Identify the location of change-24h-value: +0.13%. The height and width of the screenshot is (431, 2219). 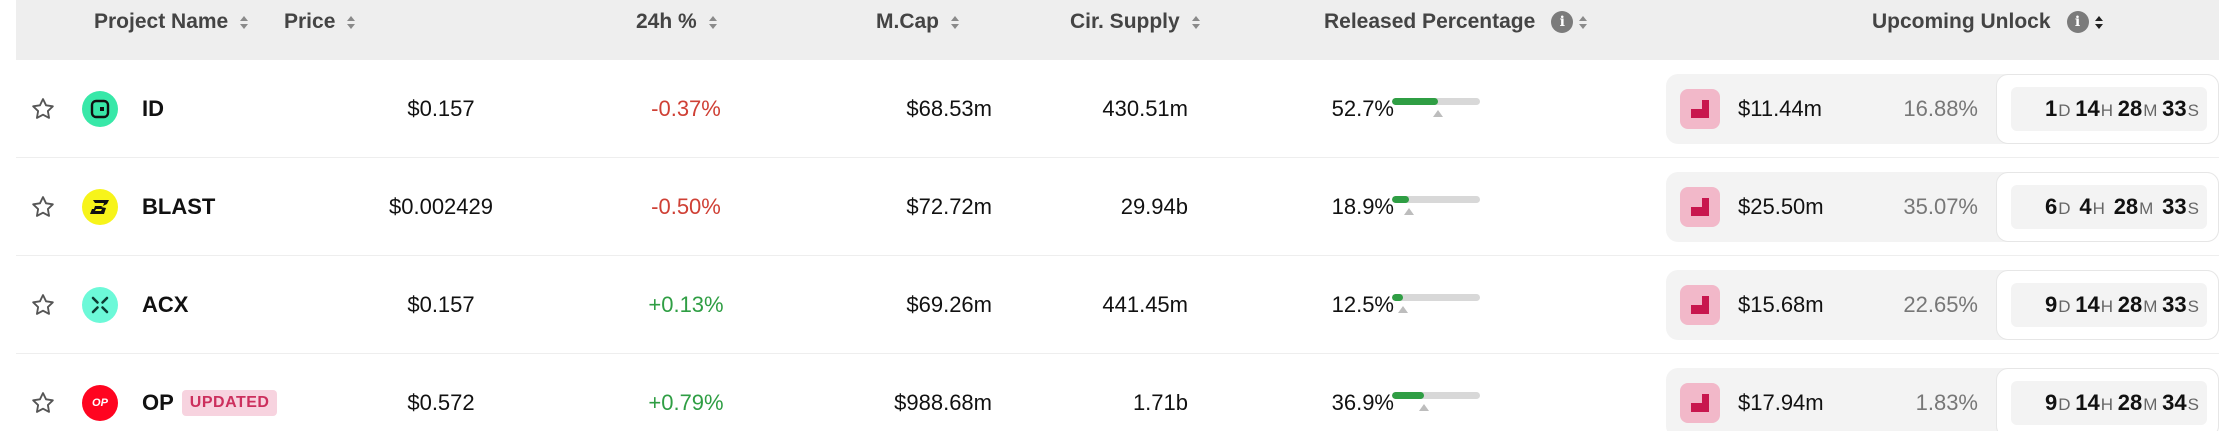
(686, 304).